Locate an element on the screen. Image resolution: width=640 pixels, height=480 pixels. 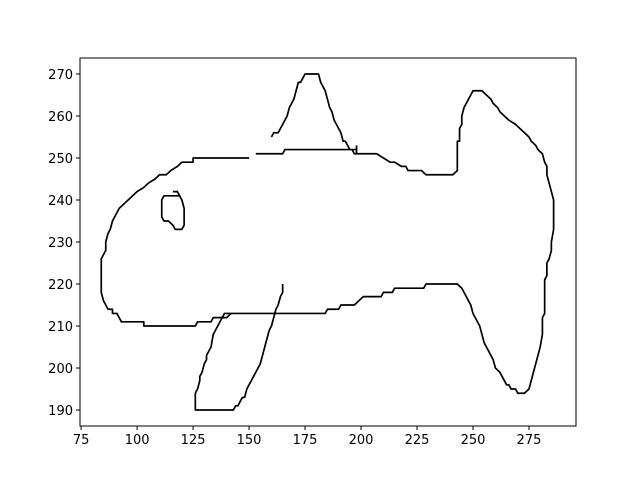
x-tick-label: 250 is located at coordinates (473, 440).